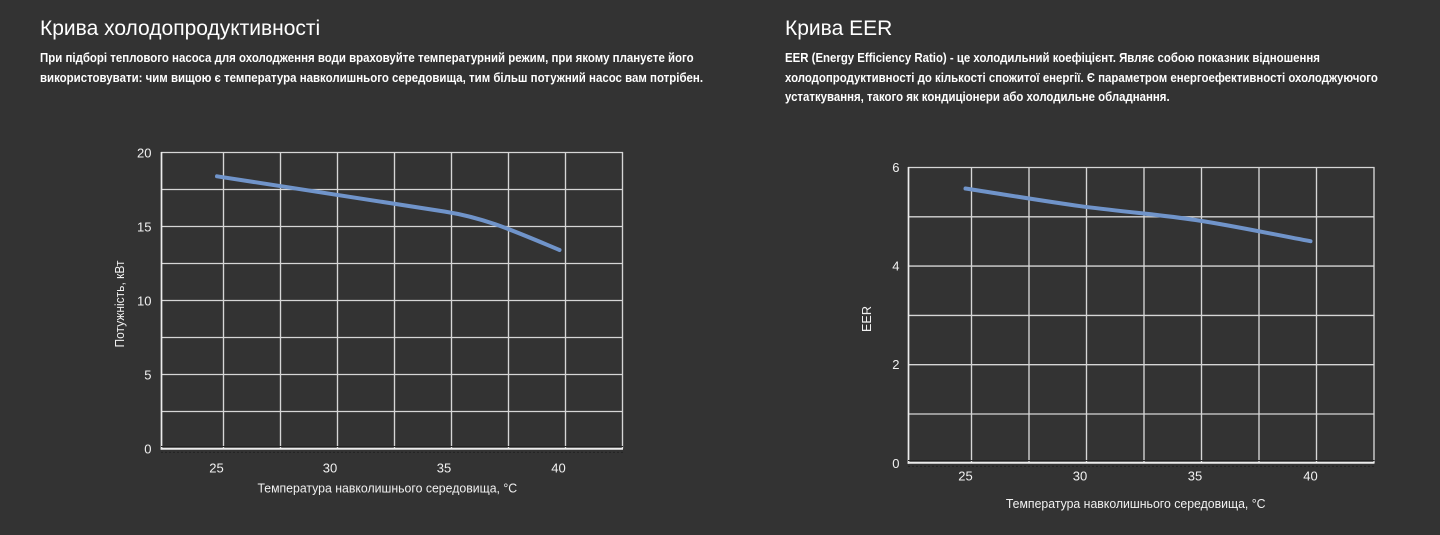  What do you see at coordinates (144, 226) in the screenshot?
I see `svg-text: 15` at bounding box center [144, 226].